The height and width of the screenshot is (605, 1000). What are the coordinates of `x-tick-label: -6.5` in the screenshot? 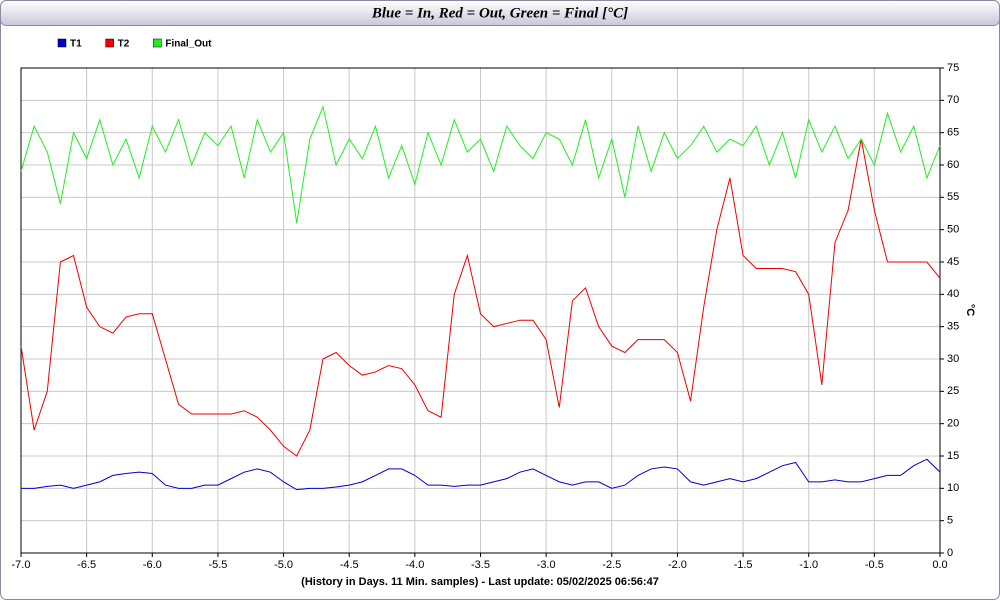 It's located at (86, 565).